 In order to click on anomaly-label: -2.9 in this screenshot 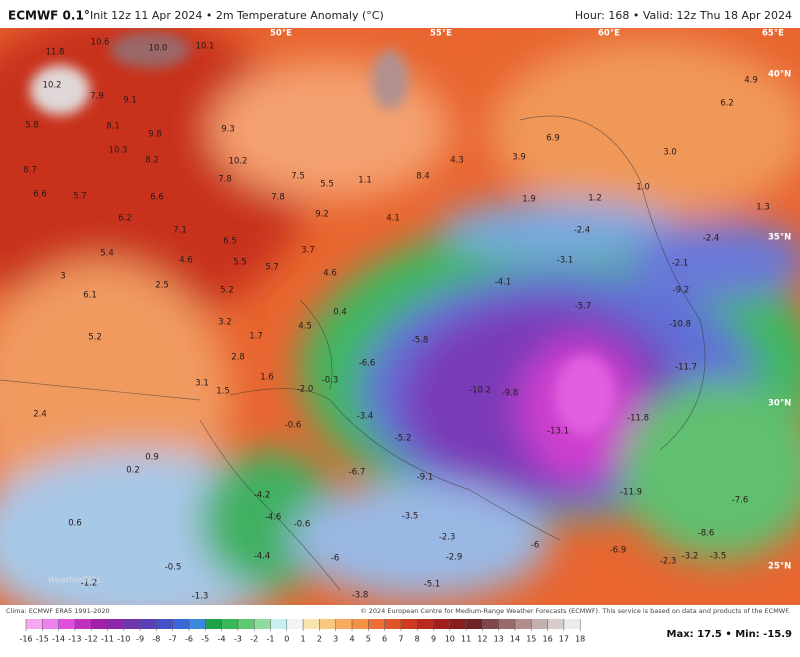, I will do `click(454, 558)`.